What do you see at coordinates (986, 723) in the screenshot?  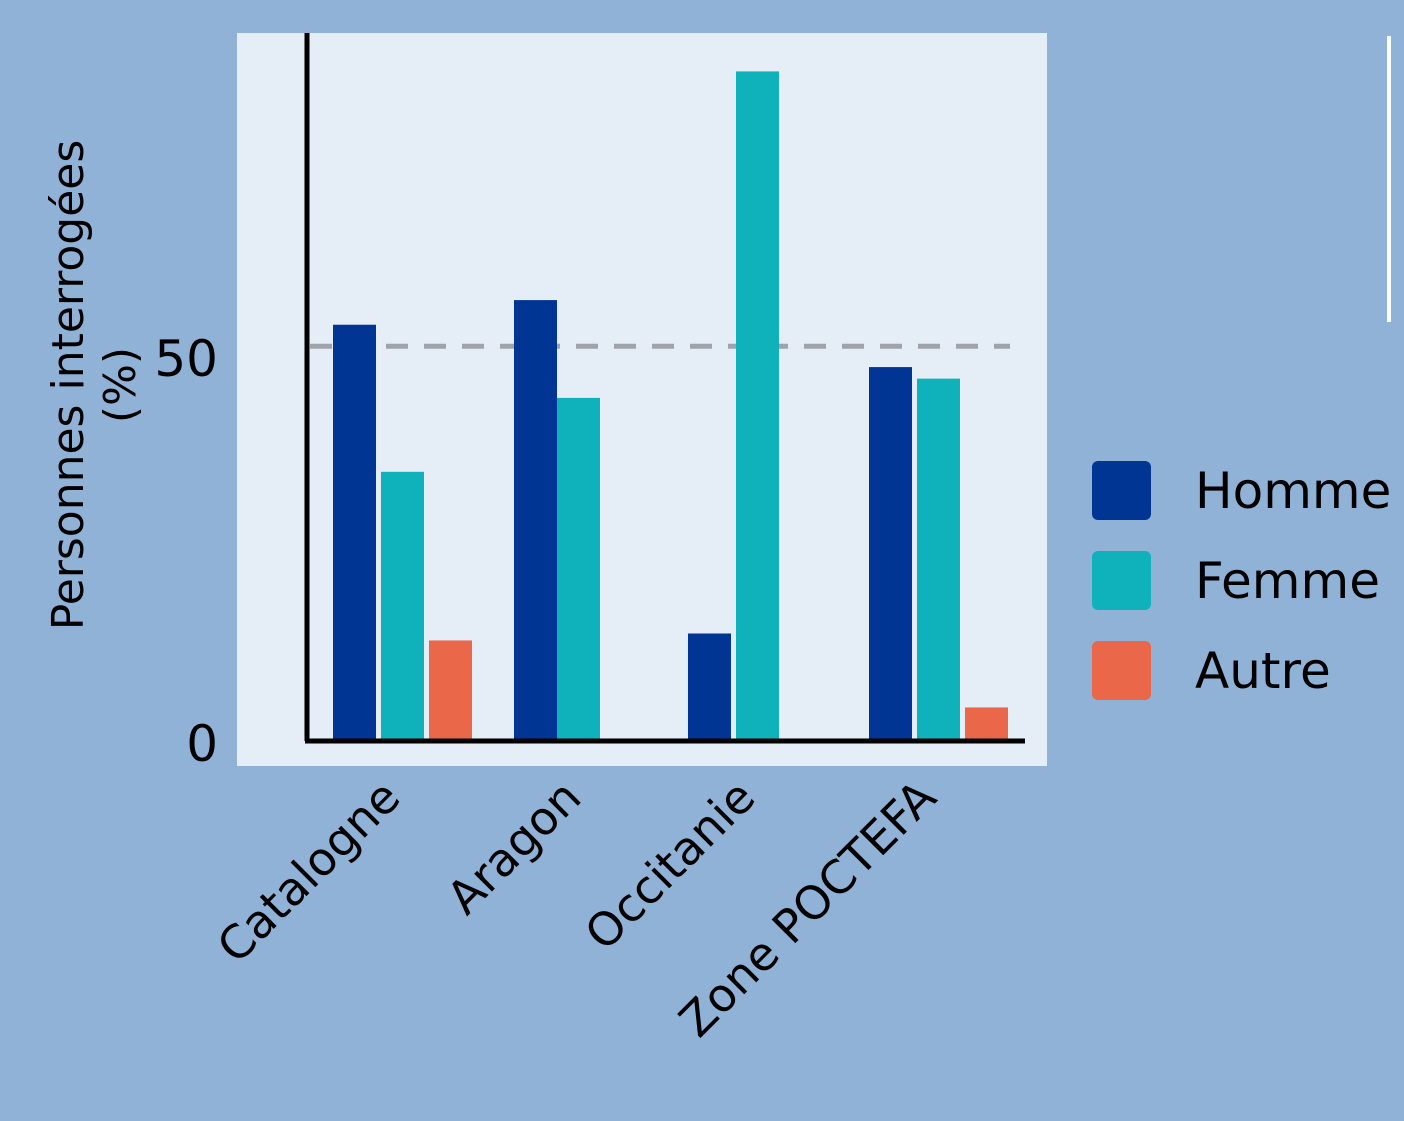 I see `bar-autre-zone-poctefa` at bounding box center [986, 723].